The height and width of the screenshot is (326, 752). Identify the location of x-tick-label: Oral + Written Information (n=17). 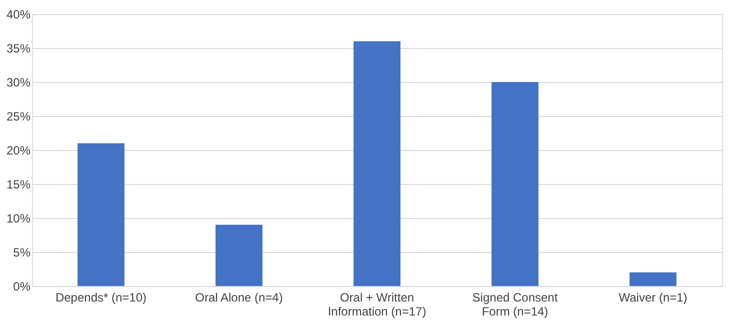
(377, 304).